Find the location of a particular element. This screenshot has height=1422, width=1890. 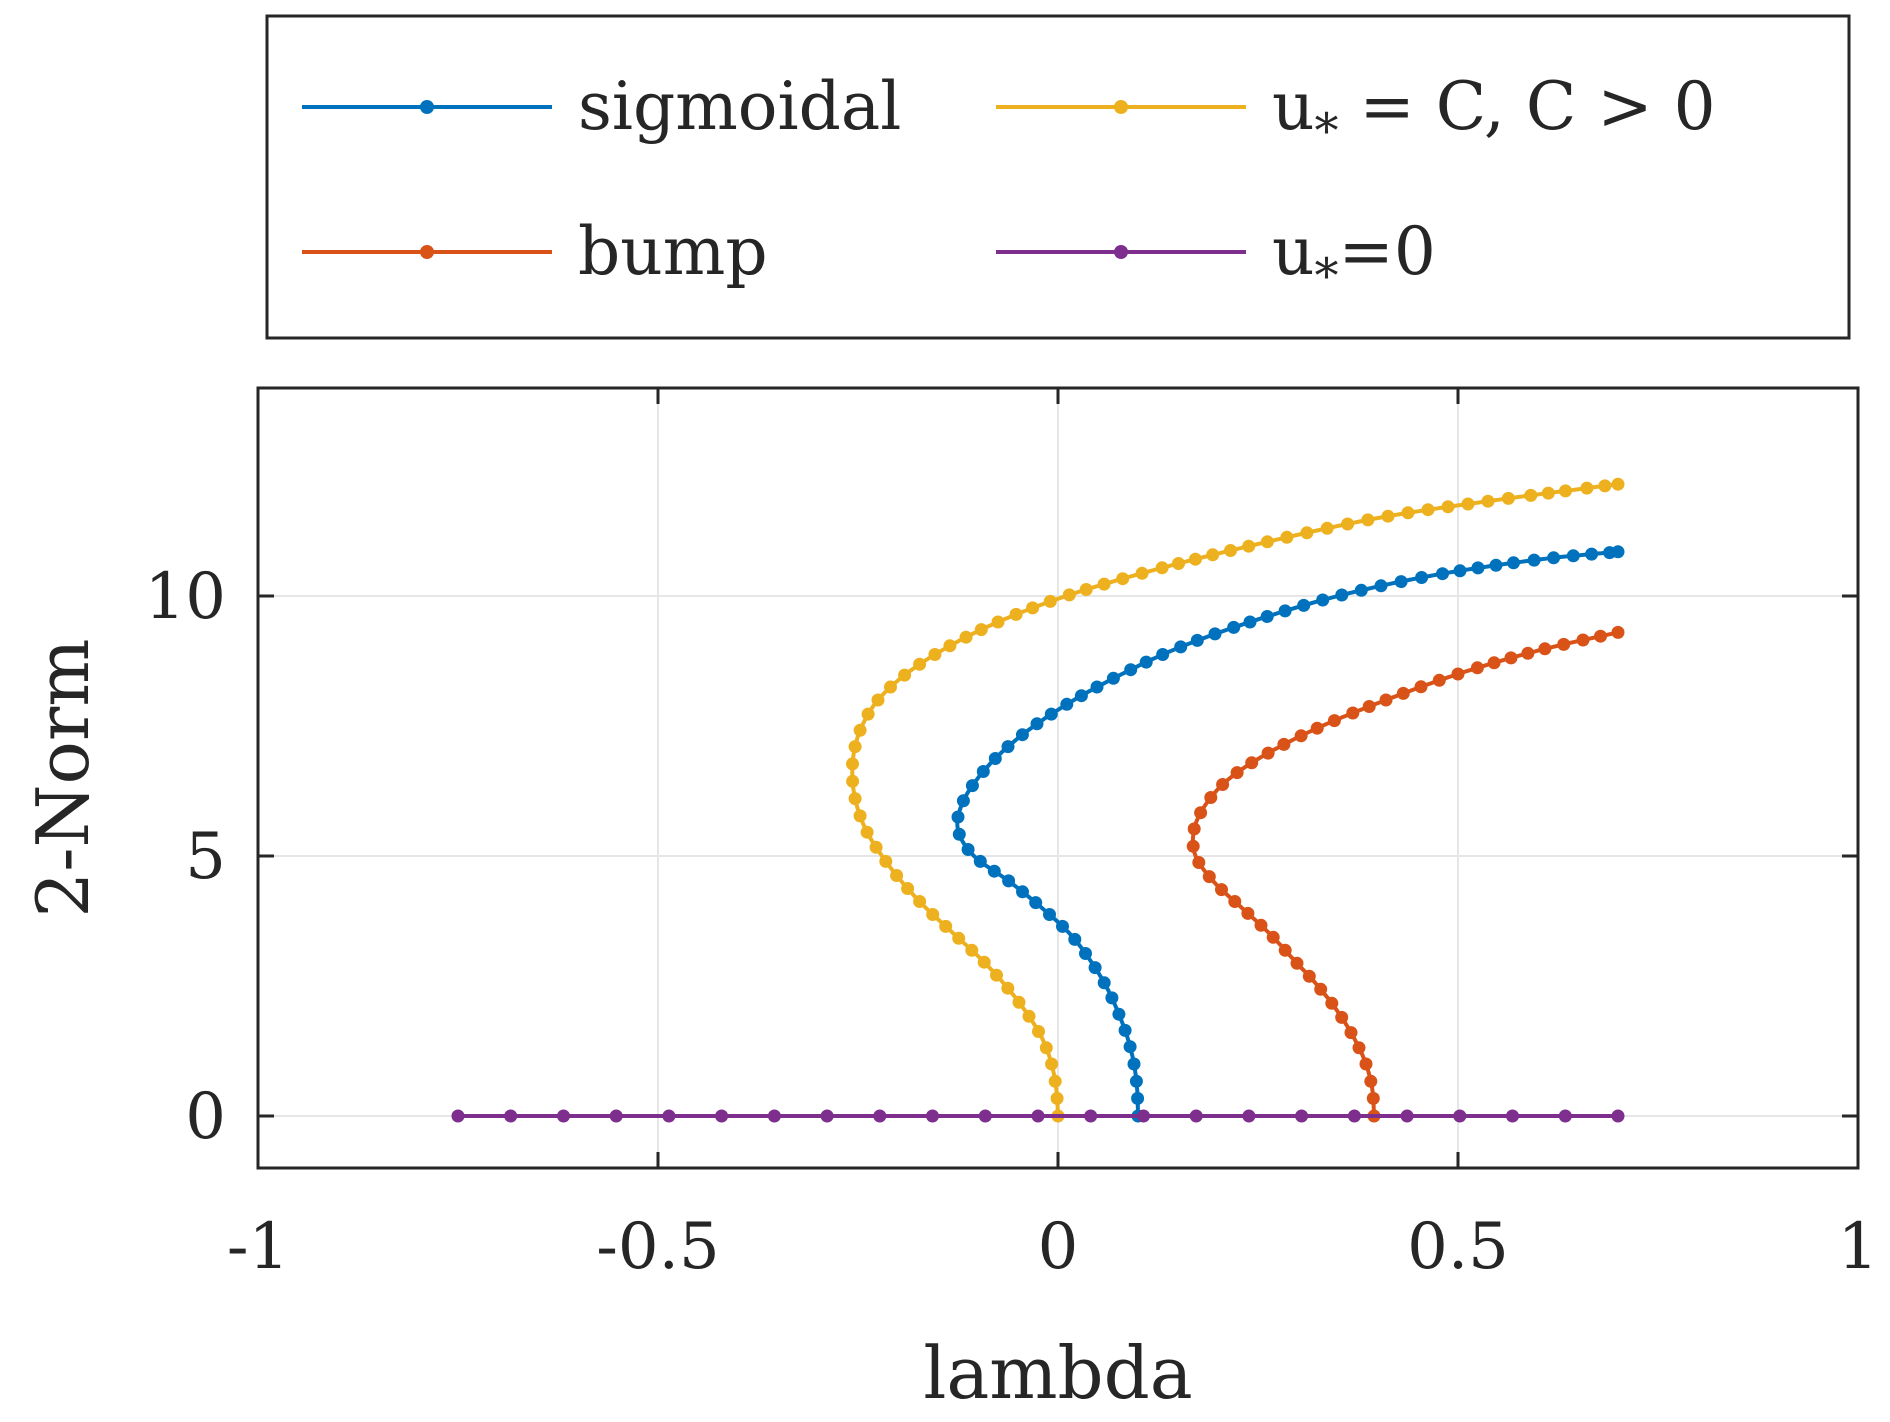

y-tick-label: 5 is located at coordinates (205, 857).